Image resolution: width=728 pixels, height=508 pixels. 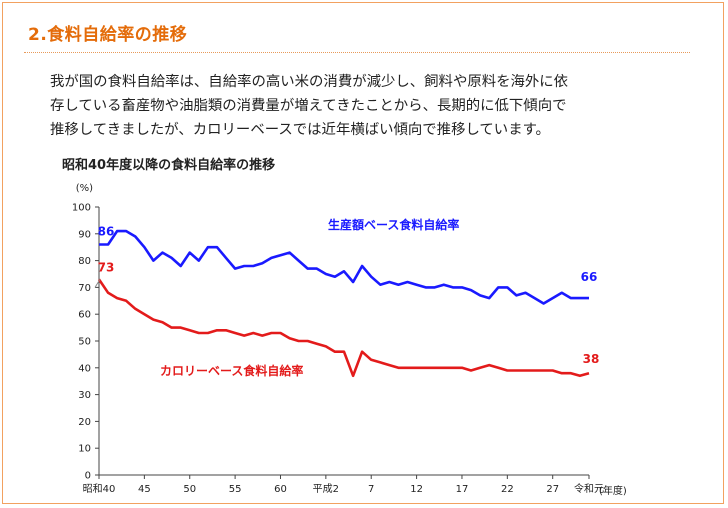 I want to click on x-tick-label: 22, so click(x=507, y=489).